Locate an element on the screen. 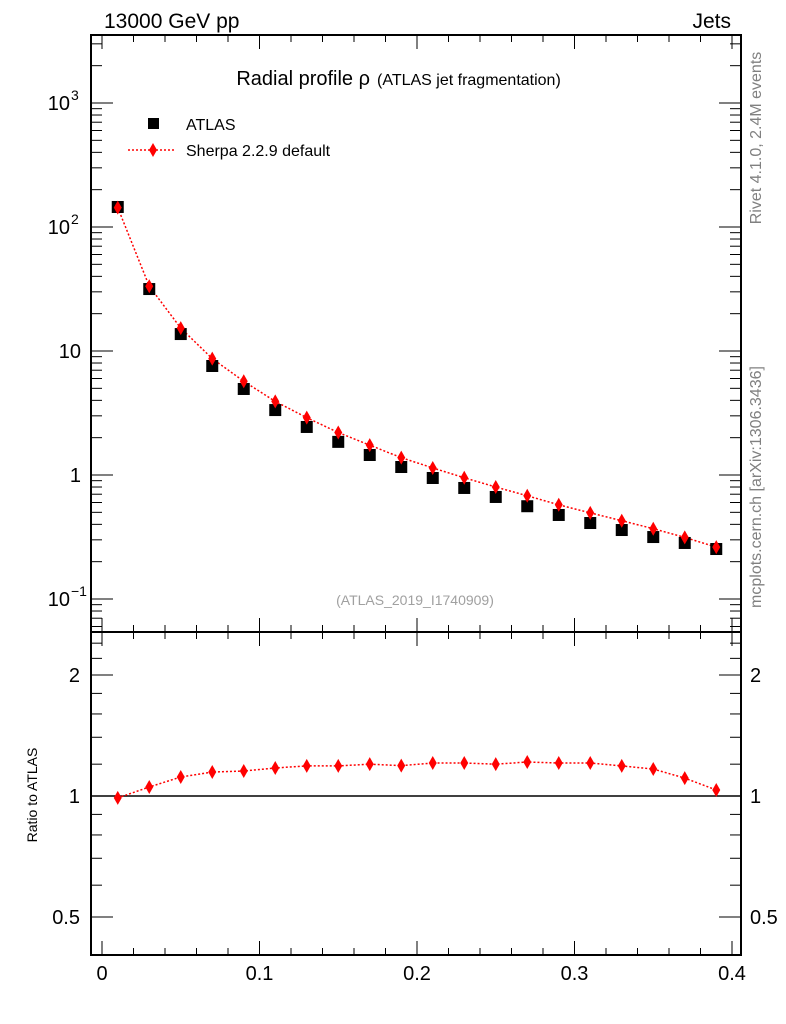 This screenshot has height=1024, width=786. ratio-y-tick-label-right: 1 is located at coordinates (755, 797).